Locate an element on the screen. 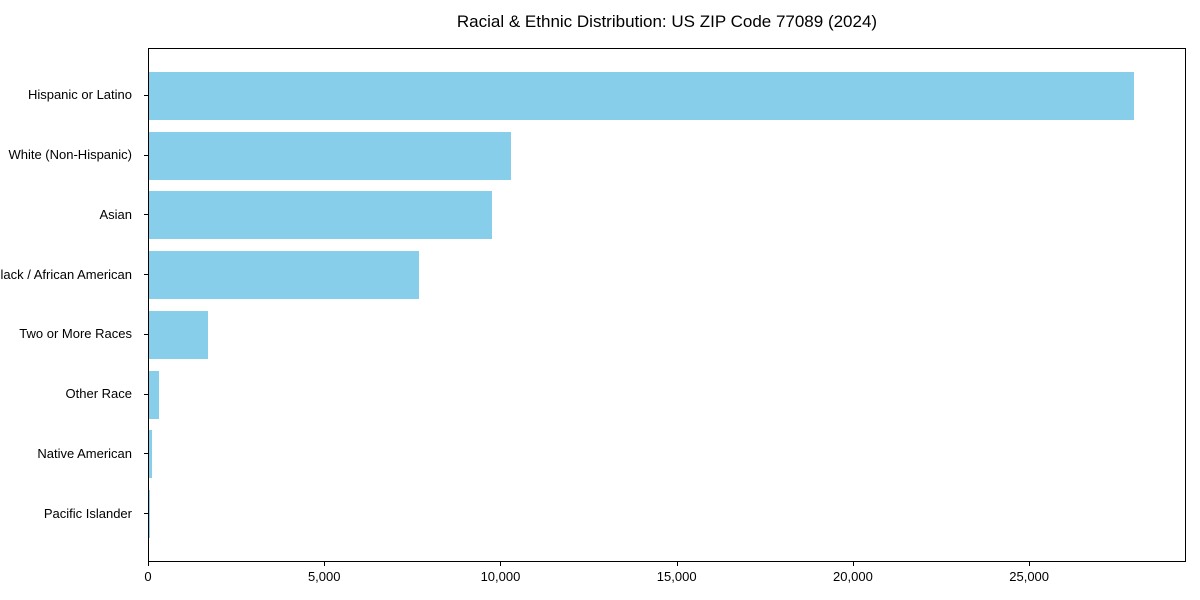 The image size is (1200, 600). y-label-row: Black / African American is located at coordinates (70, 274).